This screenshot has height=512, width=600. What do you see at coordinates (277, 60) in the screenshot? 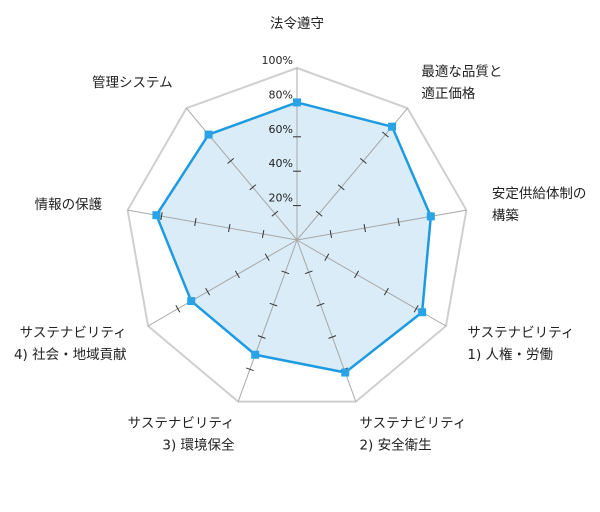
I see `tick-label: 100%` at bounding box center [277, 60].